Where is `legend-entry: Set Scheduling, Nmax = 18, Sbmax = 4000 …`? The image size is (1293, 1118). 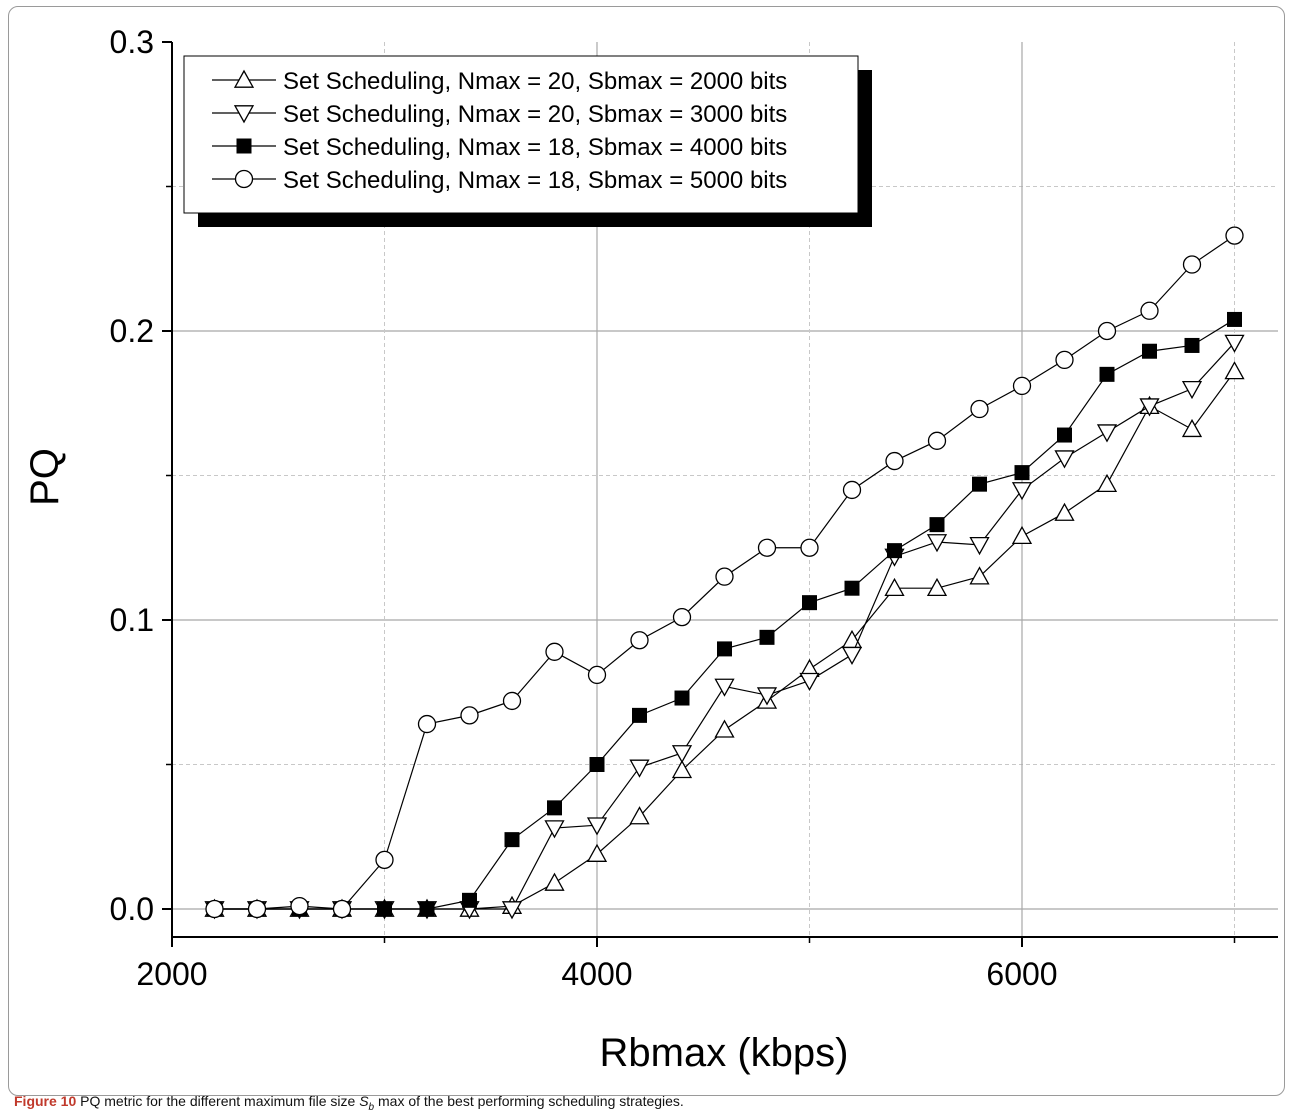 legend-entry: Set Scheduling, Nmax = 18, Sbmax = 4000 … is located at coordinates (499, 147).